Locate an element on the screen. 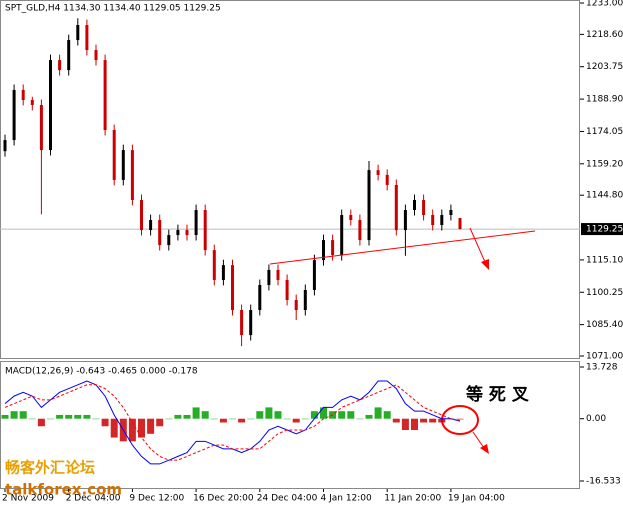 The image size is (623, 506). x-tick-label: 4 Jan 12:00 is located at coordinates (347, 499).